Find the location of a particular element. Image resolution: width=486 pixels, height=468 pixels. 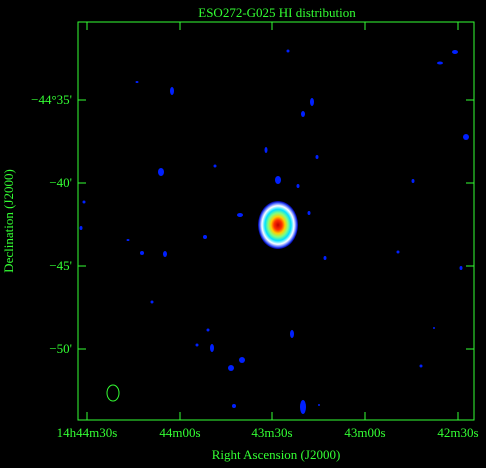

y-axis-label: Declination (J2000) is located at coordinates (8, 221).